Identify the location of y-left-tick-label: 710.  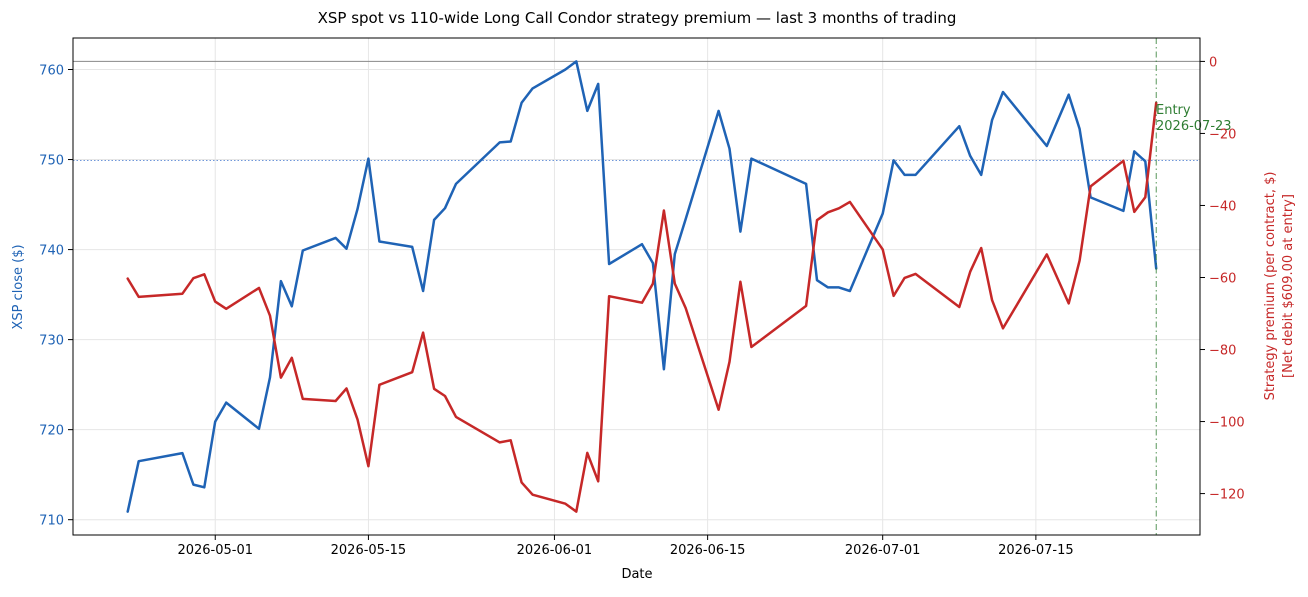
(51, 521).